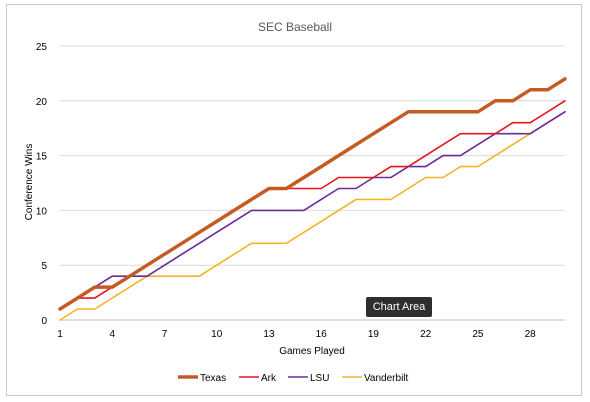 Image resolution: width=590 pixels, height=402 pixels. I want to click on chart-title: SEC Baseball, so click(295, 27).